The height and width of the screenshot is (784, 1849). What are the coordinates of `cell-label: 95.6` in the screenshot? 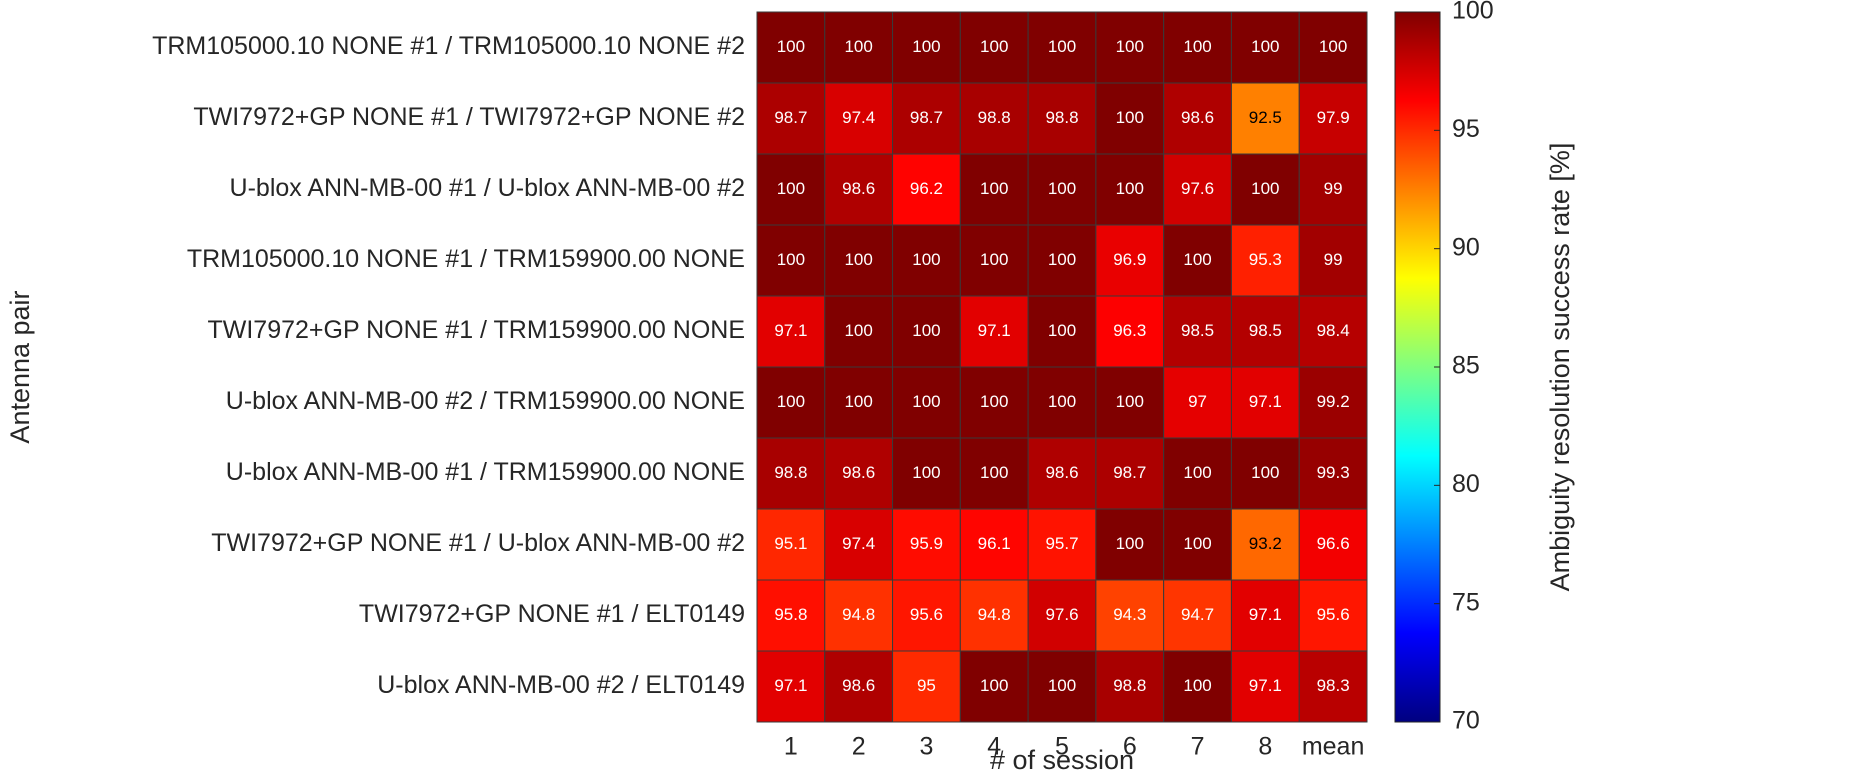 It's located at (926, 614).